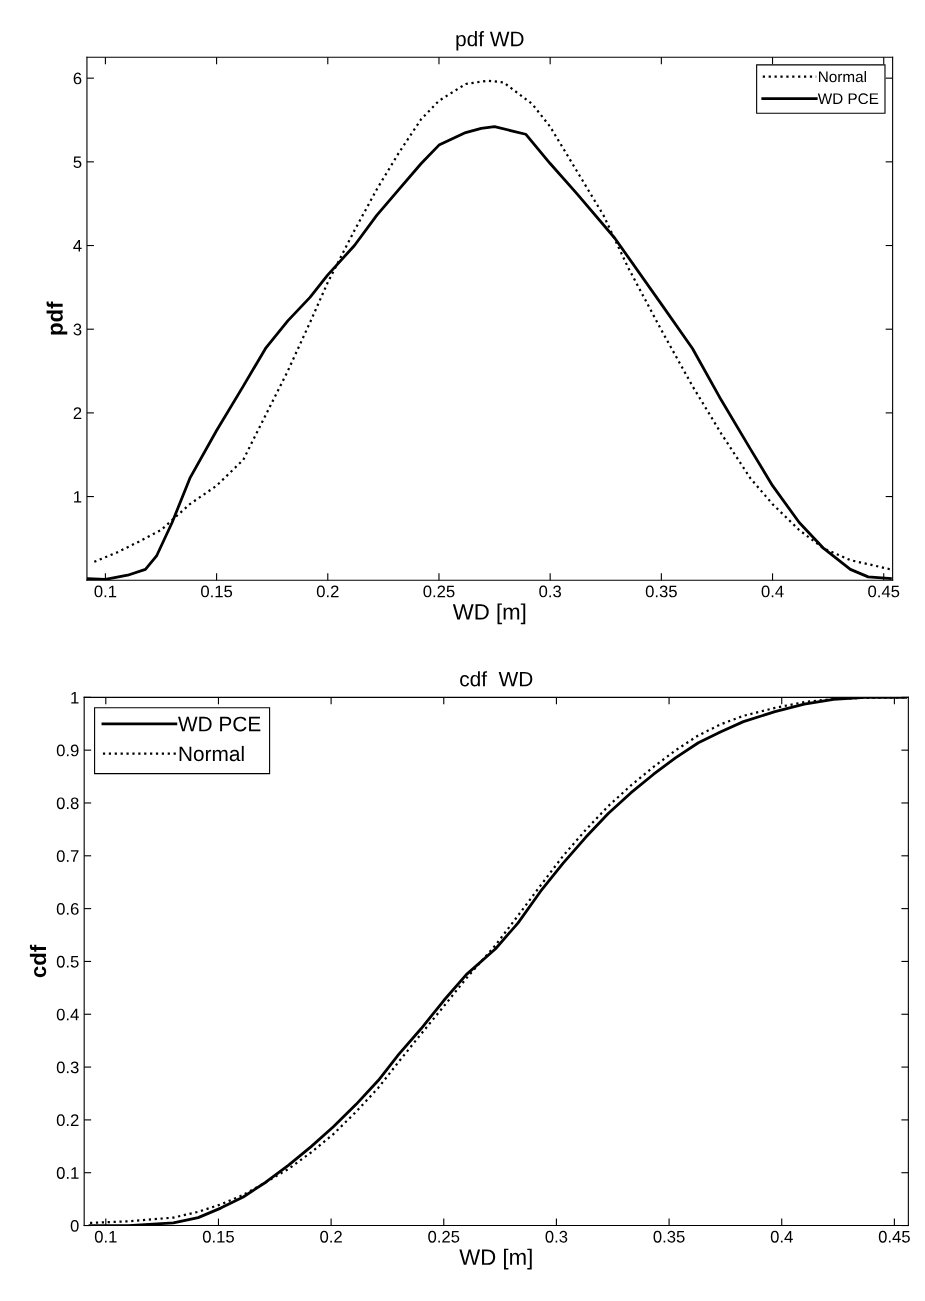  Describe the element at coordinates (496, 679) in the screenshot. I see `chart-title: cdf WD` at that location.